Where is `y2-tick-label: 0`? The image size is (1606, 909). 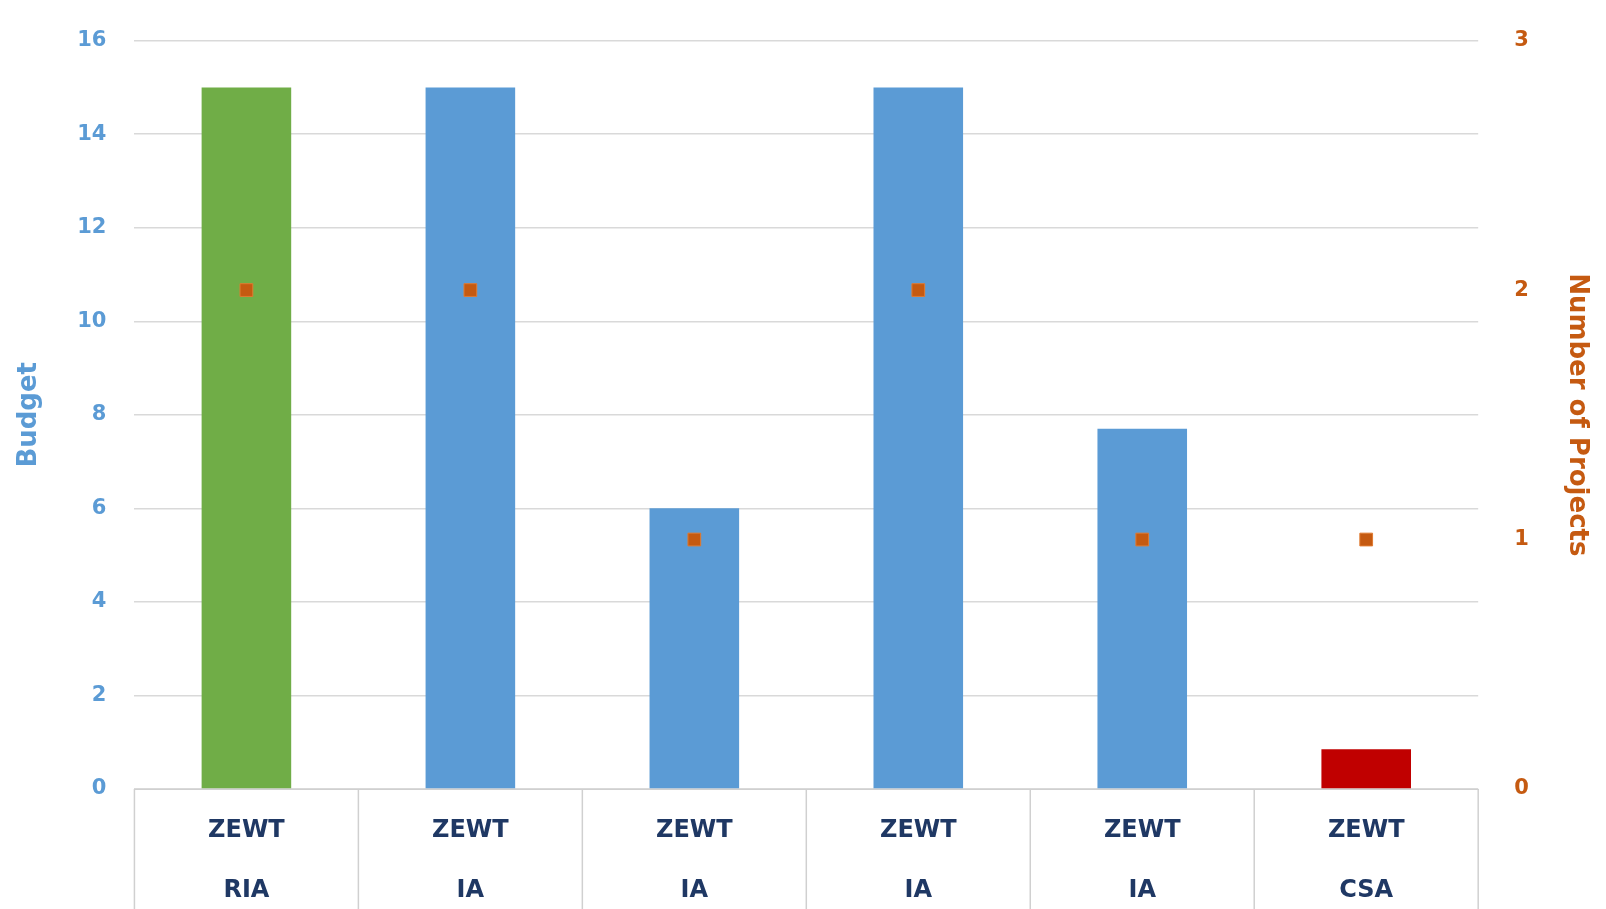 y2-tick-label: 0 is located at coordinates (1521, 787).